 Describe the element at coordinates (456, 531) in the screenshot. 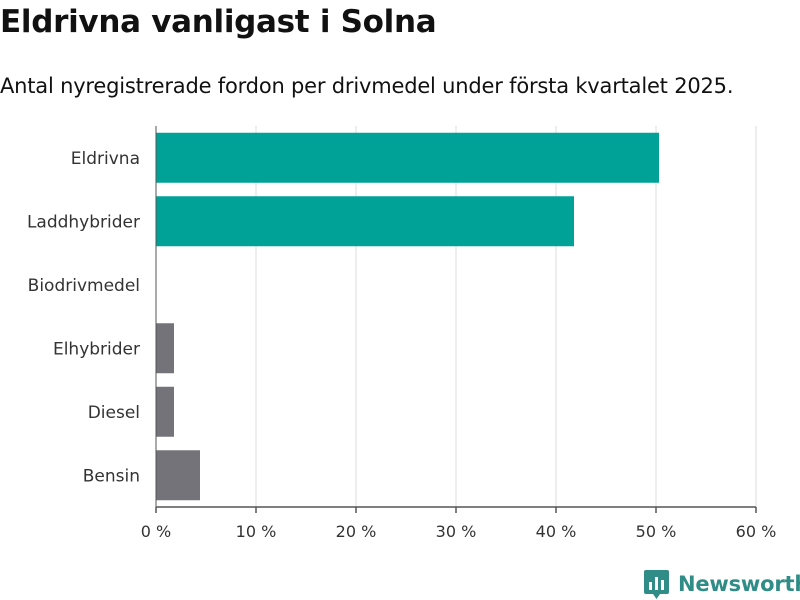

I see `x-tick-label: 30 %` at that location.